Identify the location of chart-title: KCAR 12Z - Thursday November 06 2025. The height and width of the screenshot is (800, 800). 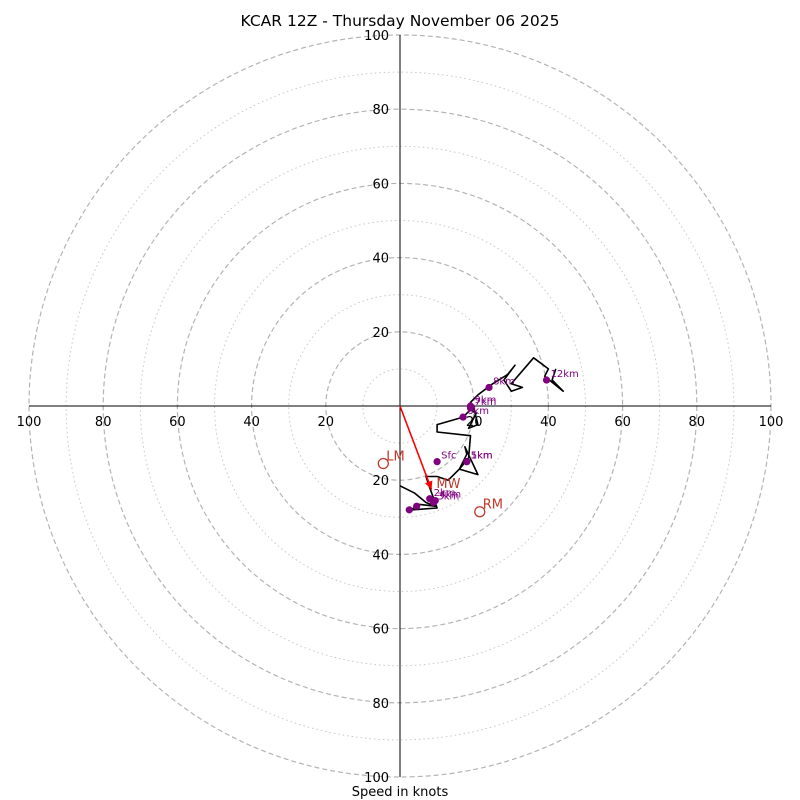
(400, 21).